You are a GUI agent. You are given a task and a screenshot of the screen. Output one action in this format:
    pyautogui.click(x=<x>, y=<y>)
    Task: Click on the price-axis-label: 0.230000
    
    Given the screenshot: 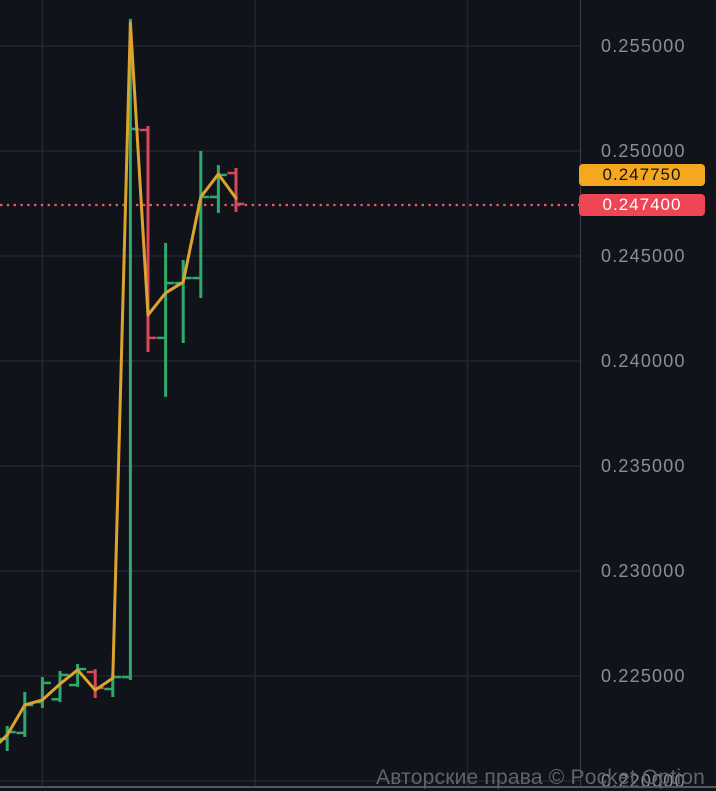 What is the action you would take?
    pyautogui.click(x=643, y=571)
    